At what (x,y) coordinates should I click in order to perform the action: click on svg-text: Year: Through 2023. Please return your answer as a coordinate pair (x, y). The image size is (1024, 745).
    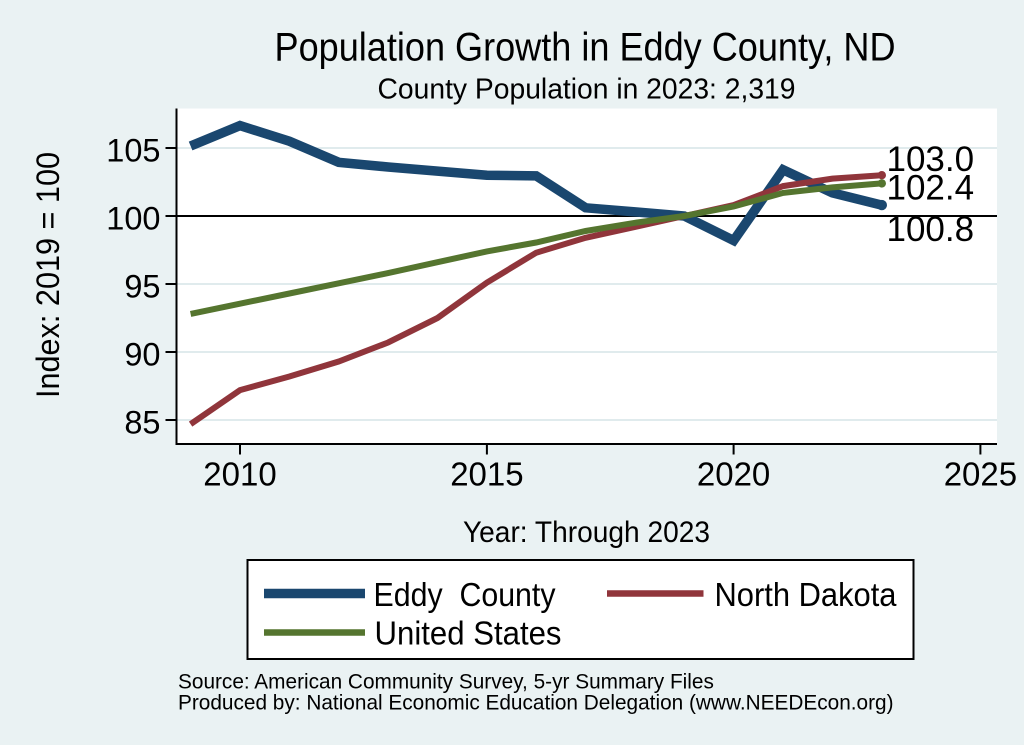
    Looking at the image, I should click on (586, 532).